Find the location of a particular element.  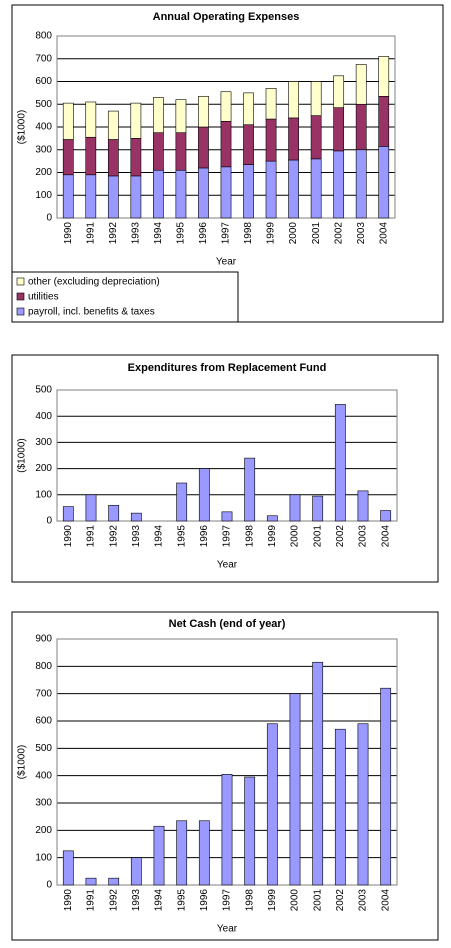

x-axis-label: Year is located at coordinates (227, 929).